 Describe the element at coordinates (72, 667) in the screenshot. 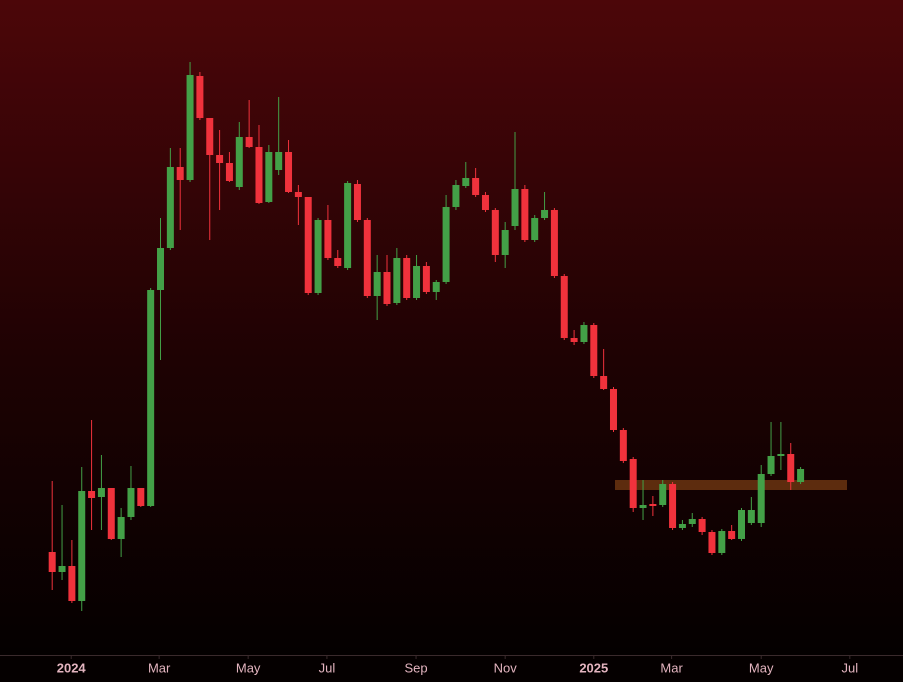

I see `x-tick-label: 2024` at that location.